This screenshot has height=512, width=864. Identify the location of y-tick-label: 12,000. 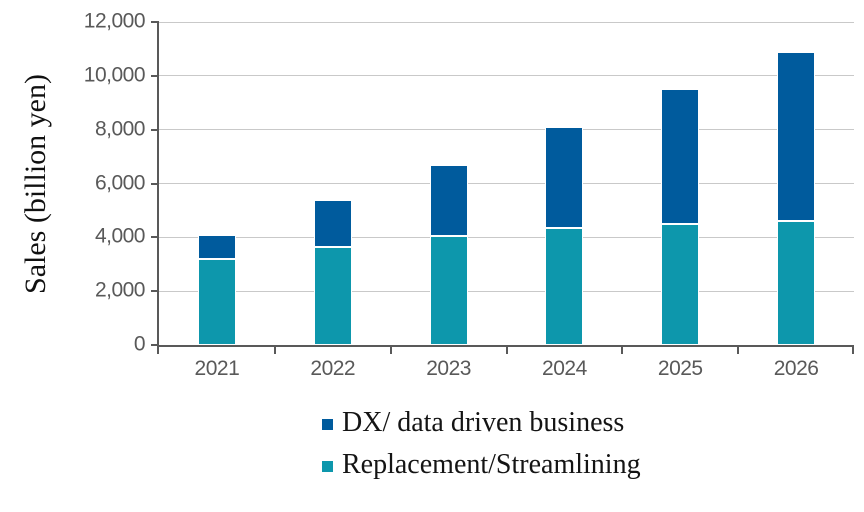
(114, 21).